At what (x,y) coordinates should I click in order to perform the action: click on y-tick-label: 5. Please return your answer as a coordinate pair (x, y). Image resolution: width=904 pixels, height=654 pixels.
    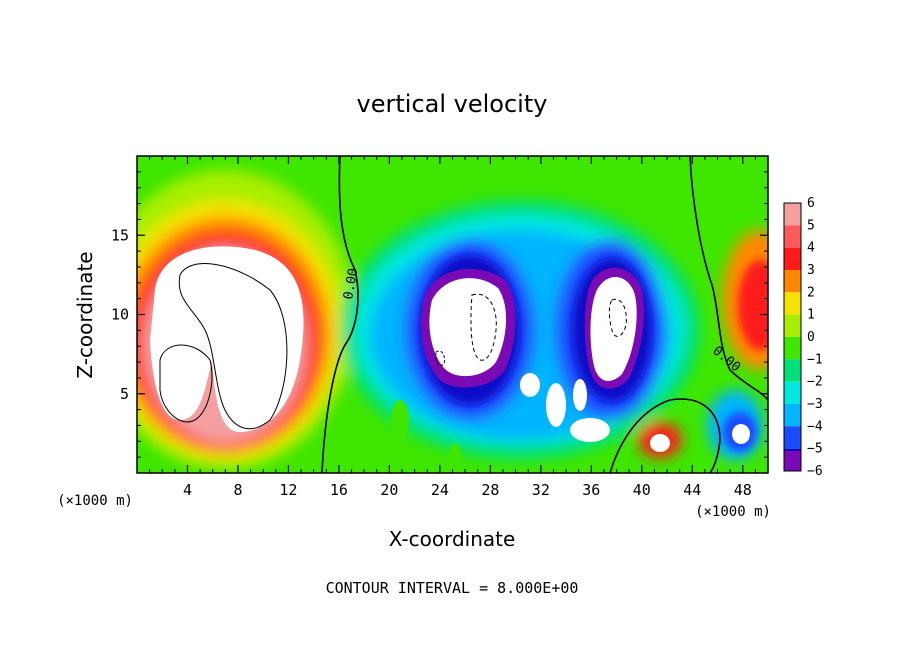
    Looking at the image, I should click on (124, 394).